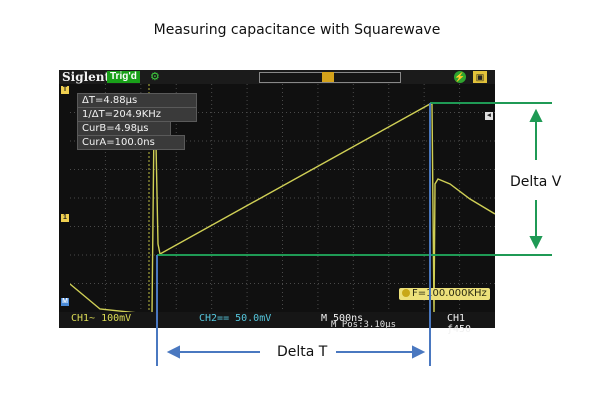 The width and height of the screenshot is (594, 400). Describe the element at coordinates (364, 325) in the screenshot. I see `memory-position: M Pos:3.10μs` at that location.